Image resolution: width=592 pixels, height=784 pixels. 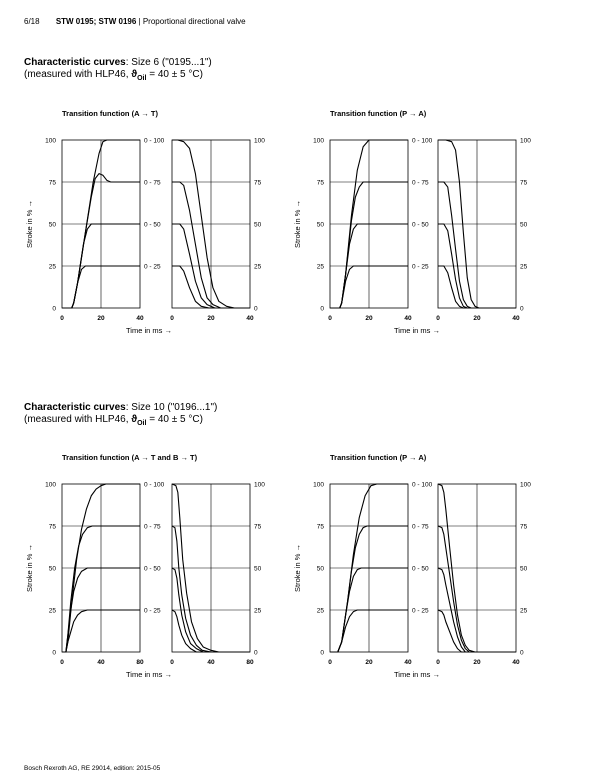 What do you see at coordinates (168, 62) in the screenshot?
I see `section-title-rest: : Size 6 ("0195...1")` at bounding box center [168, 62].